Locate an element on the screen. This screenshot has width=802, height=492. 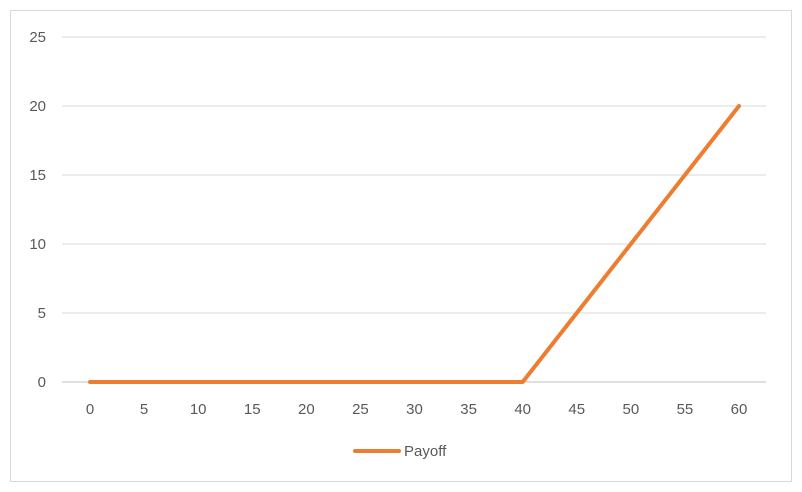
legend: Payoff is located at coordinates (400, 451).